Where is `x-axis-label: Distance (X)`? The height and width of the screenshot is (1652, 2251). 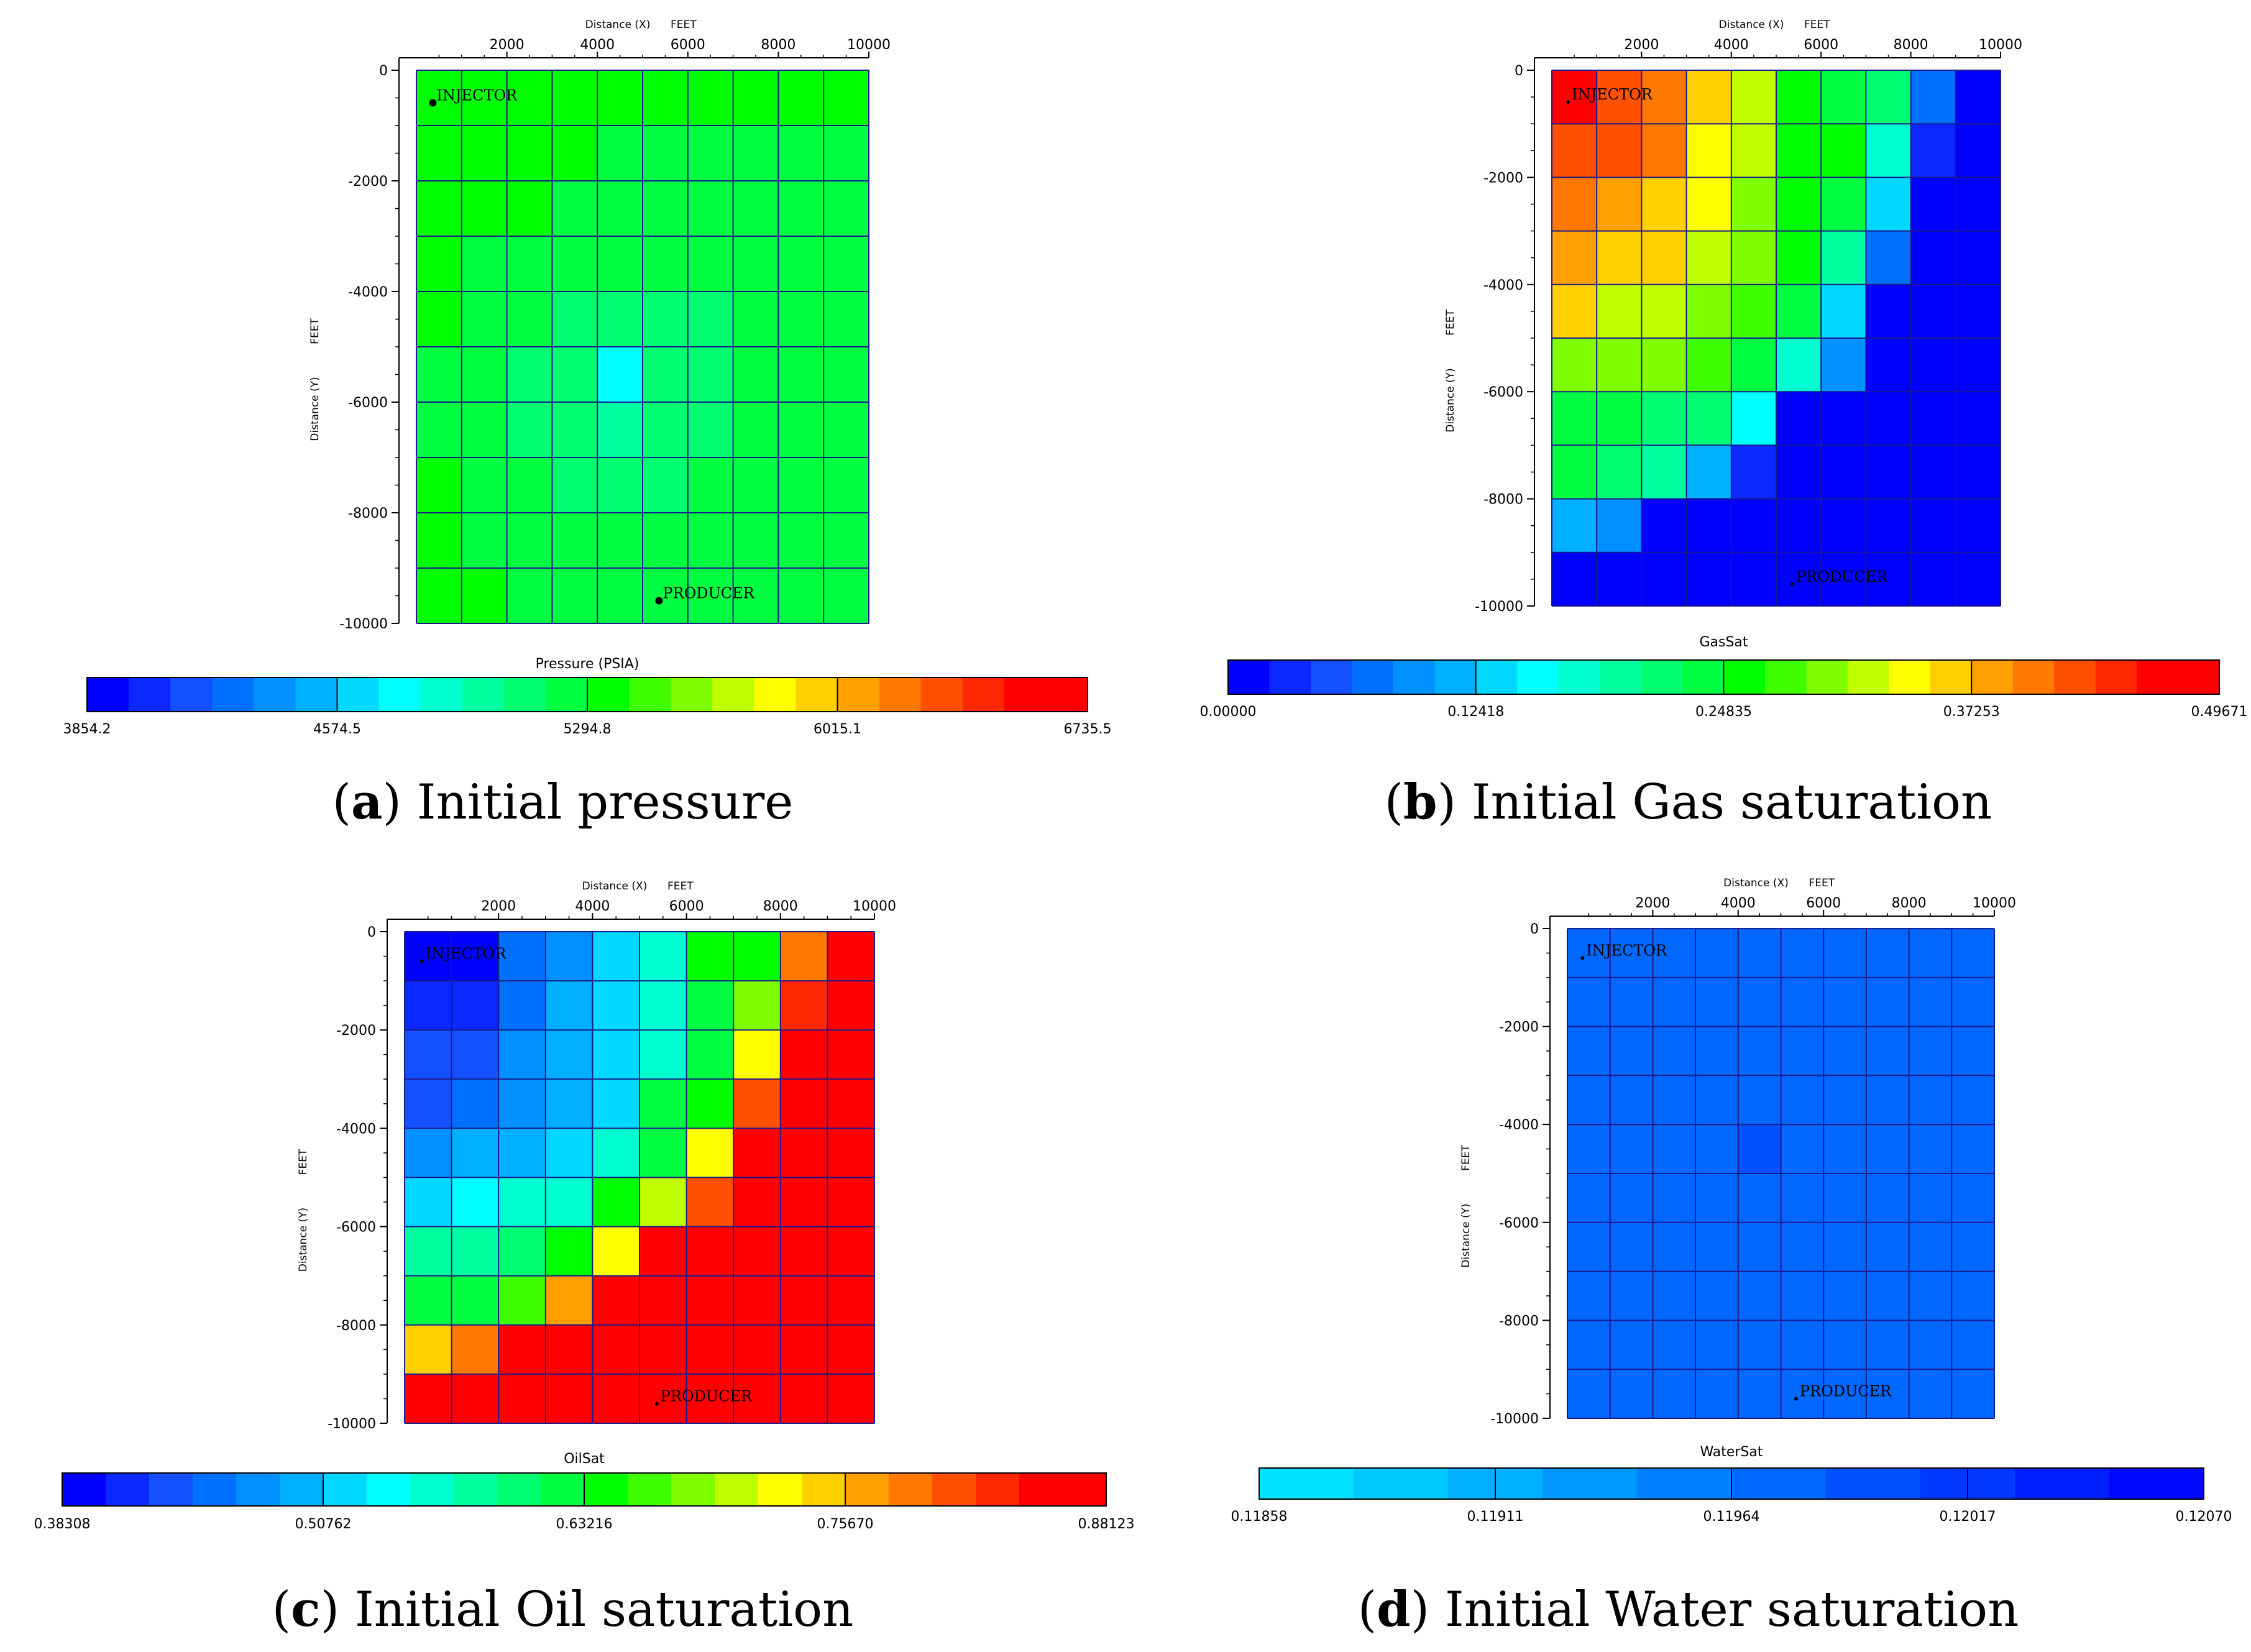 x-axis-label: Distance (X) is located at coordinates (618, 25).